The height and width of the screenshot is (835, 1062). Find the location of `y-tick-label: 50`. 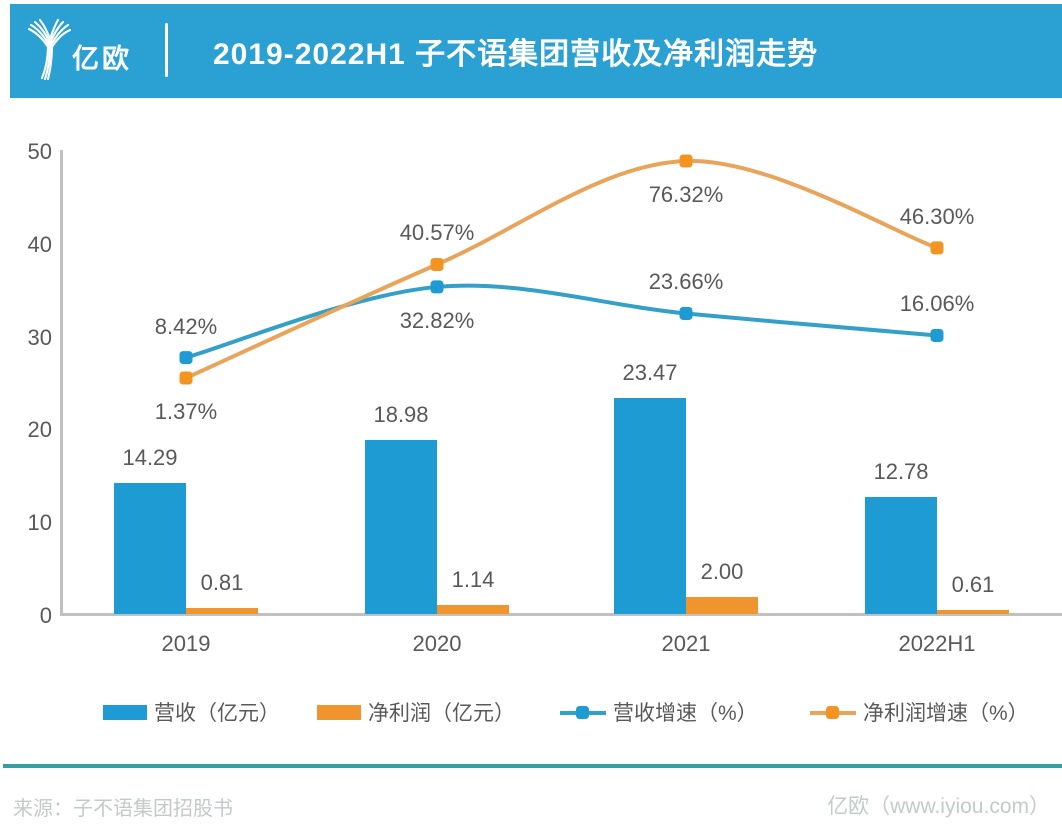

y-tick-label: 50 is located at coordinates (39, 151).